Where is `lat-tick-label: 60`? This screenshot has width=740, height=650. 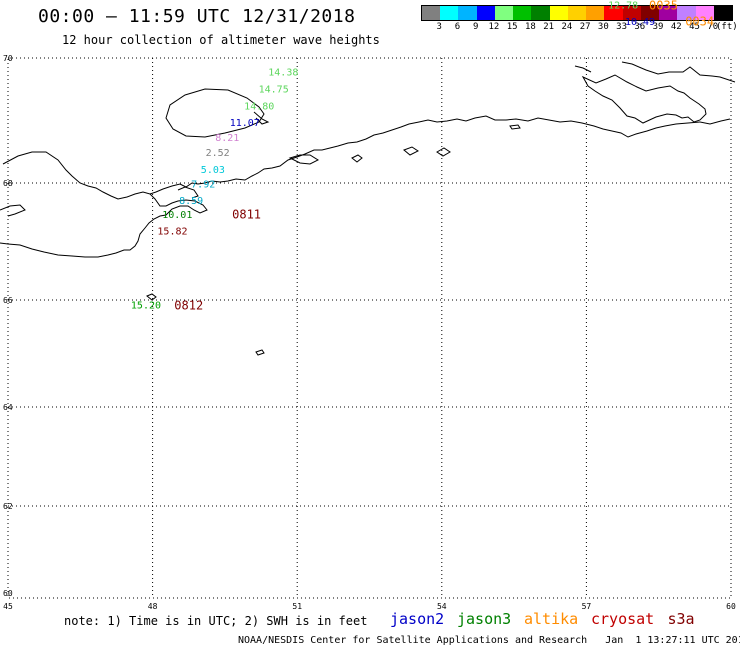 lat-tick-label: 60 is located at coordinates (8, 593).